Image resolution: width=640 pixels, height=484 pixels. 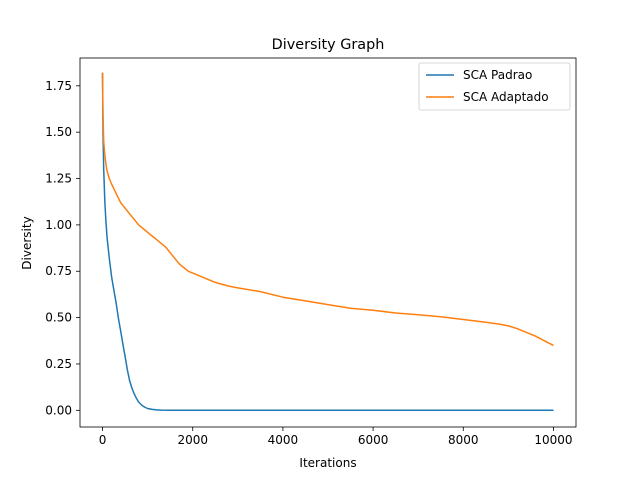 I want to click on legend: SCA Padrao SCA Adaptado, so click(x=494, y=86).